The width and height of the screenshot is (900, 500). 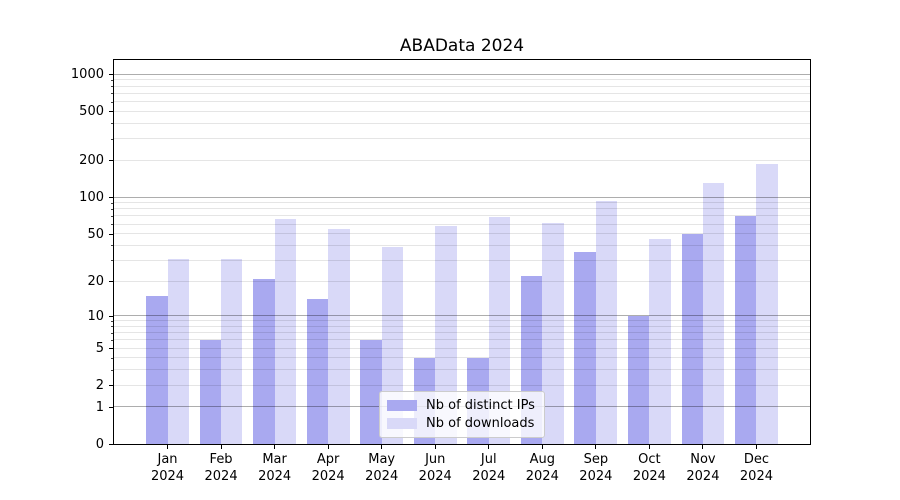 I want to click on y-tick-label-20: 20, so click(x=95, y=282).